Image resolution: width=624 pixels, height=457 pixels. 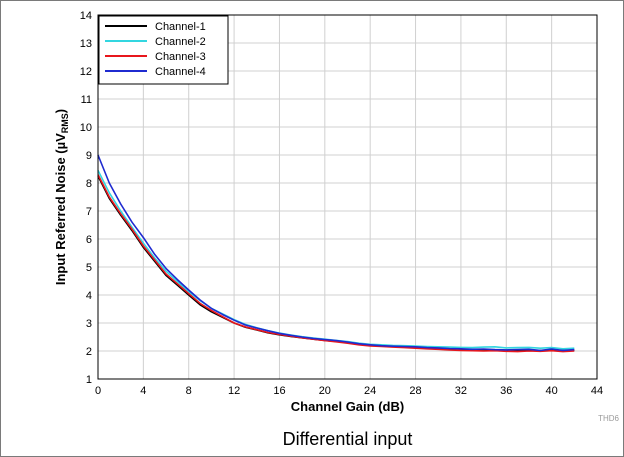 What do you see at coordinates (86, 16) in the screenshot?
I see `y-tick-label: 14` at bounding box center [86, 16].